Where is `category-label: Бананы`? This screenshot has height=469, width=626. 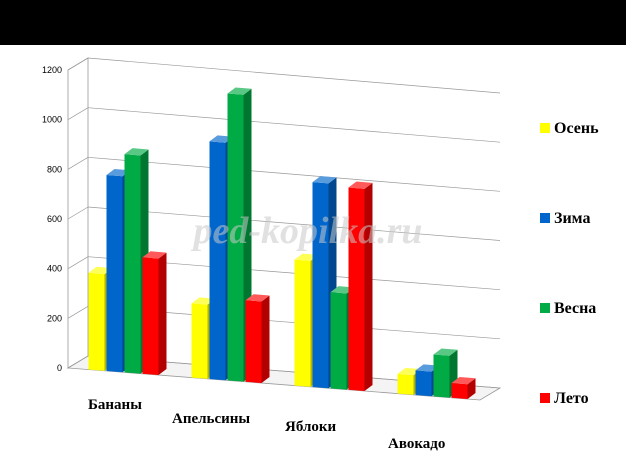
category-label: Бананы is located at coordinates (115, 405).